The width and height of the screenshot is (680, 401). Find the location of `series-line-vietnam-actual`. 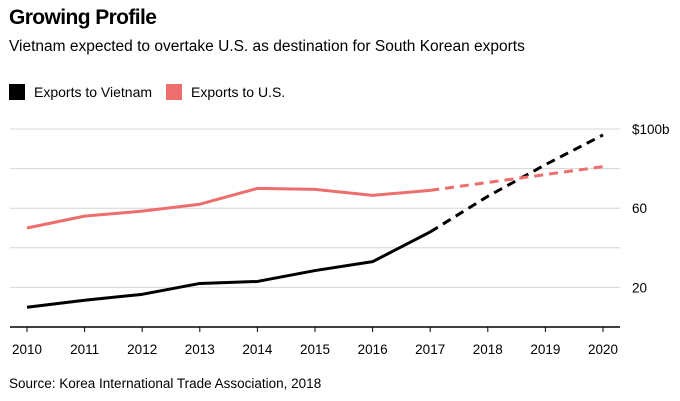

series-line-vietnam-actual is located at coordinates (228, 269).